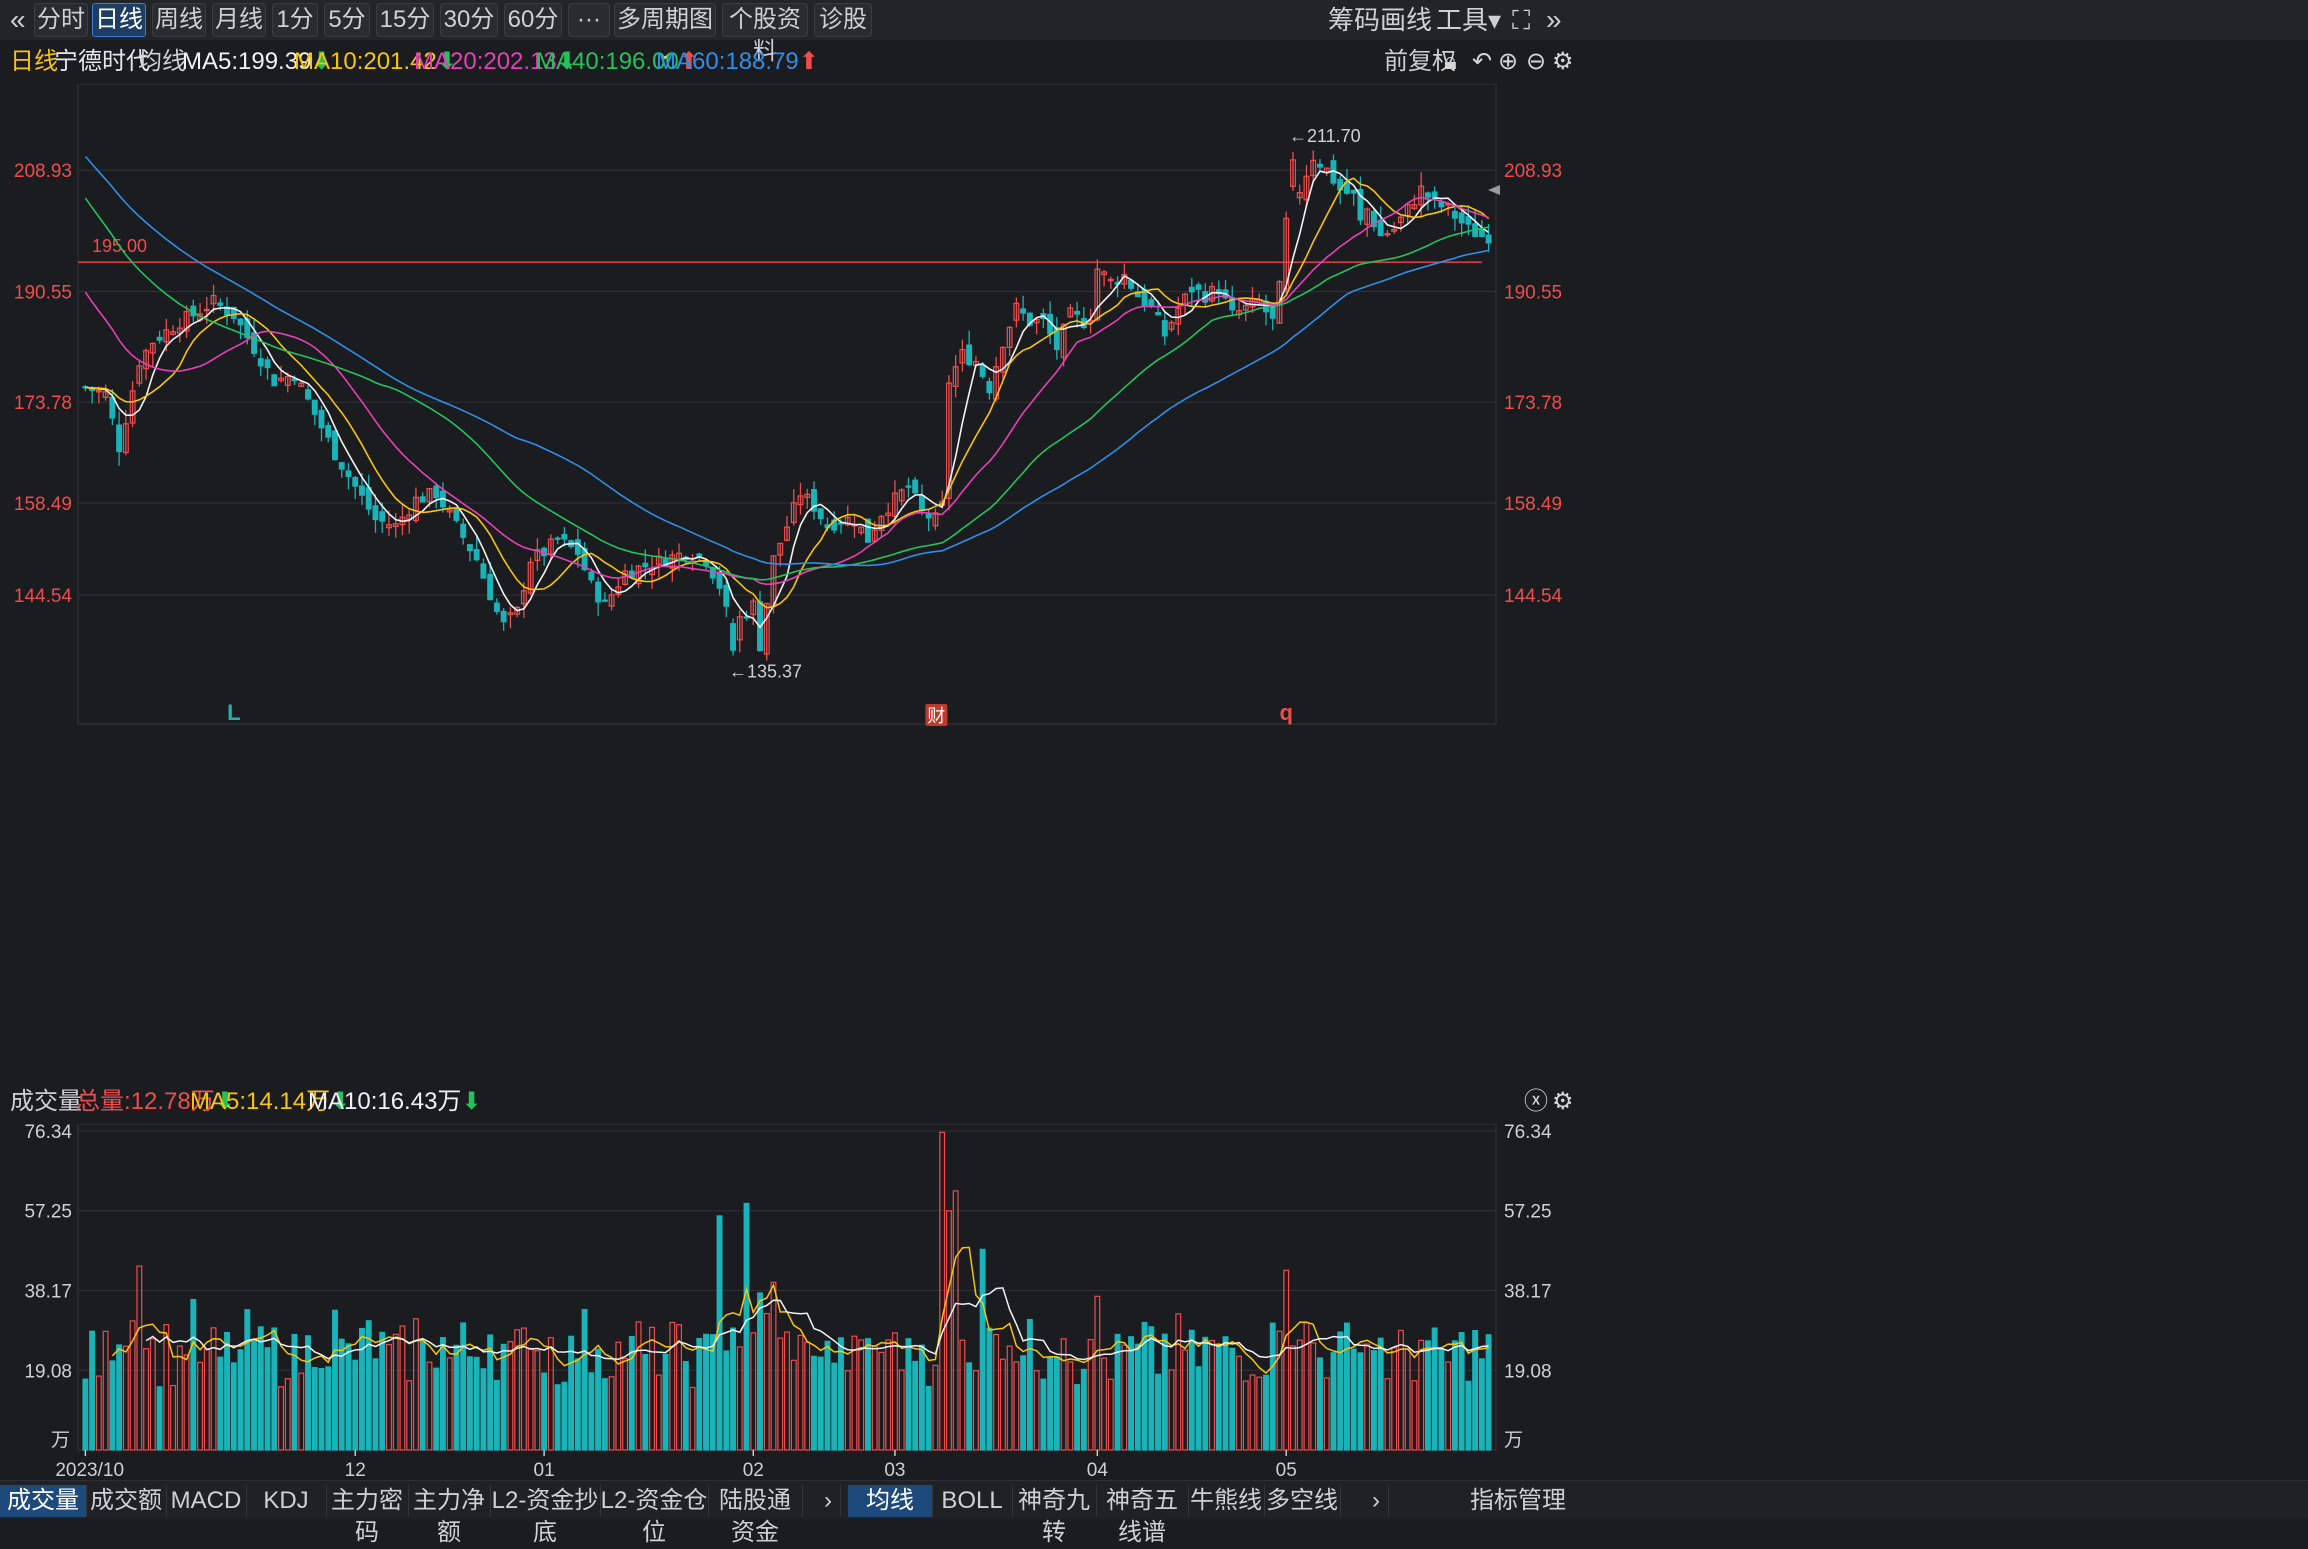  Describe the element at coordinates (843, 20) in the screenshot. I see `diagnose-button: 诊股` at that location.